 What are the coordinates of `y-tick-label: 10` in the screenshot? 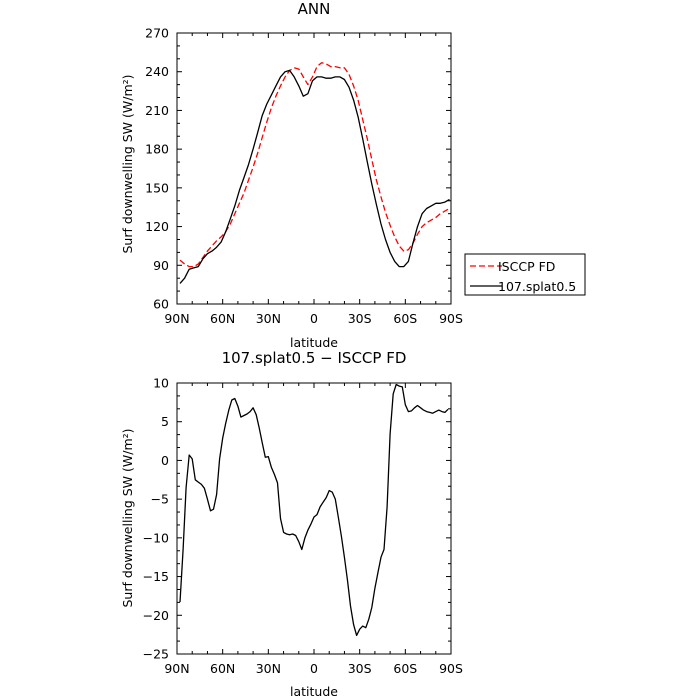 It's located at (161, 383).